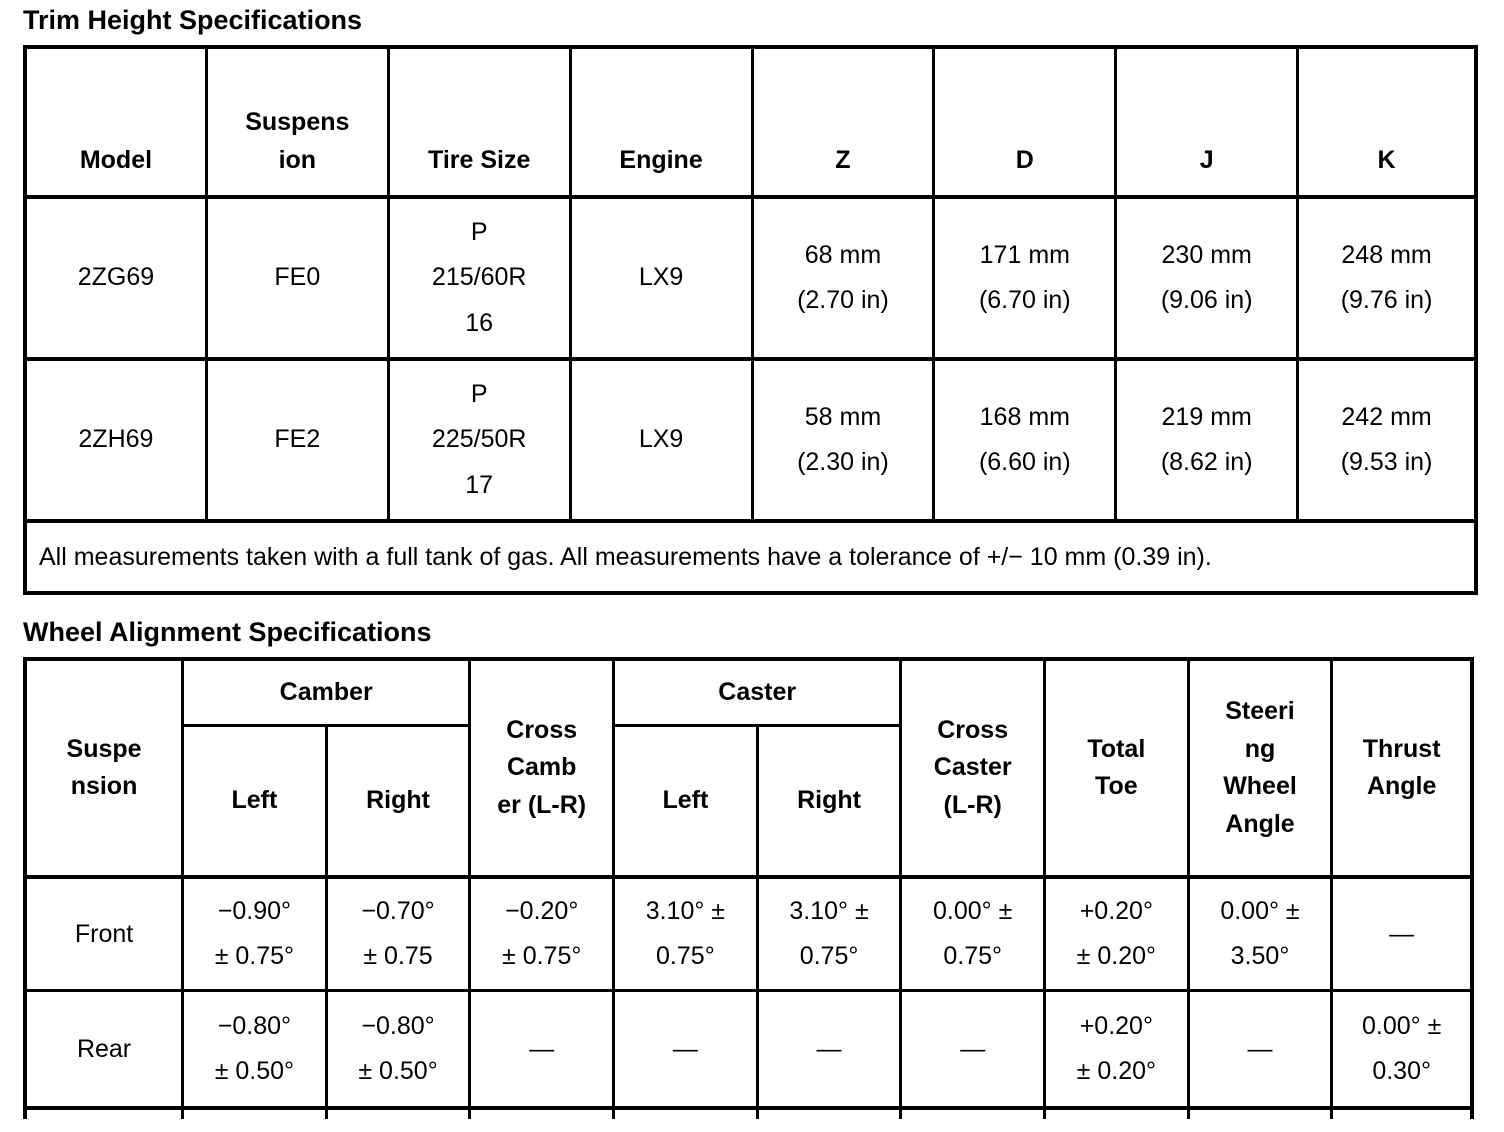 The width and height of the screenshot is (1504, 1132). I want to click on alignment-header-suspension: Suspe nsion, so click(102, 766).